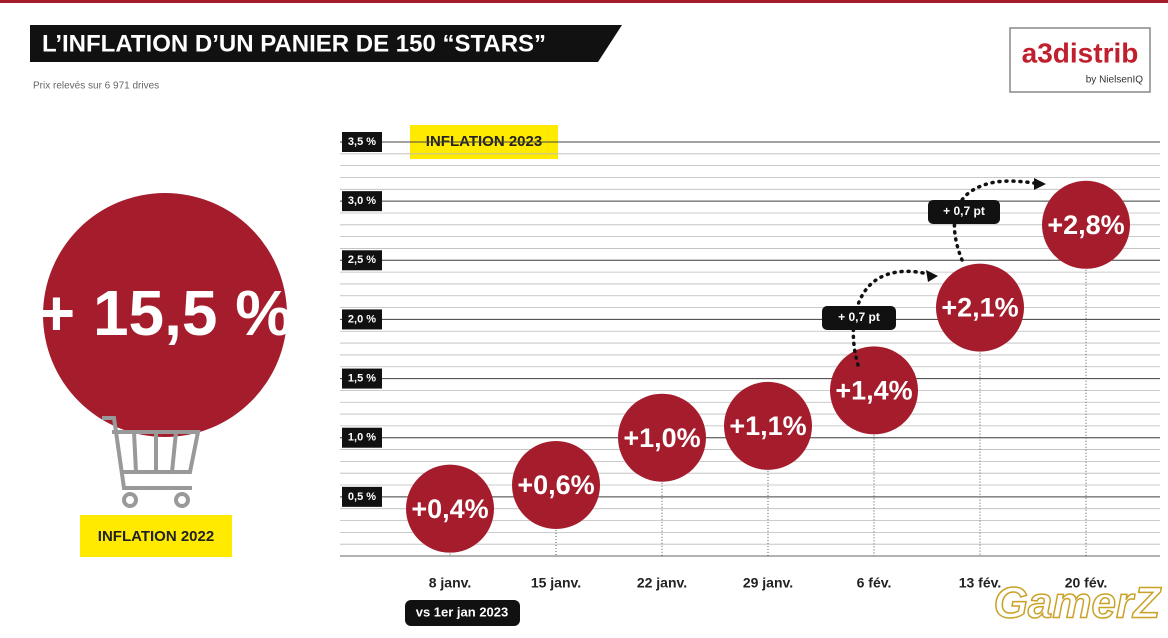 This screenshot has height=638, width=1168. What do you see at coordinates (768, 583) in the screenshot?
I see `x-tick-label: 29 janv.` at bounding box center [768, 583].